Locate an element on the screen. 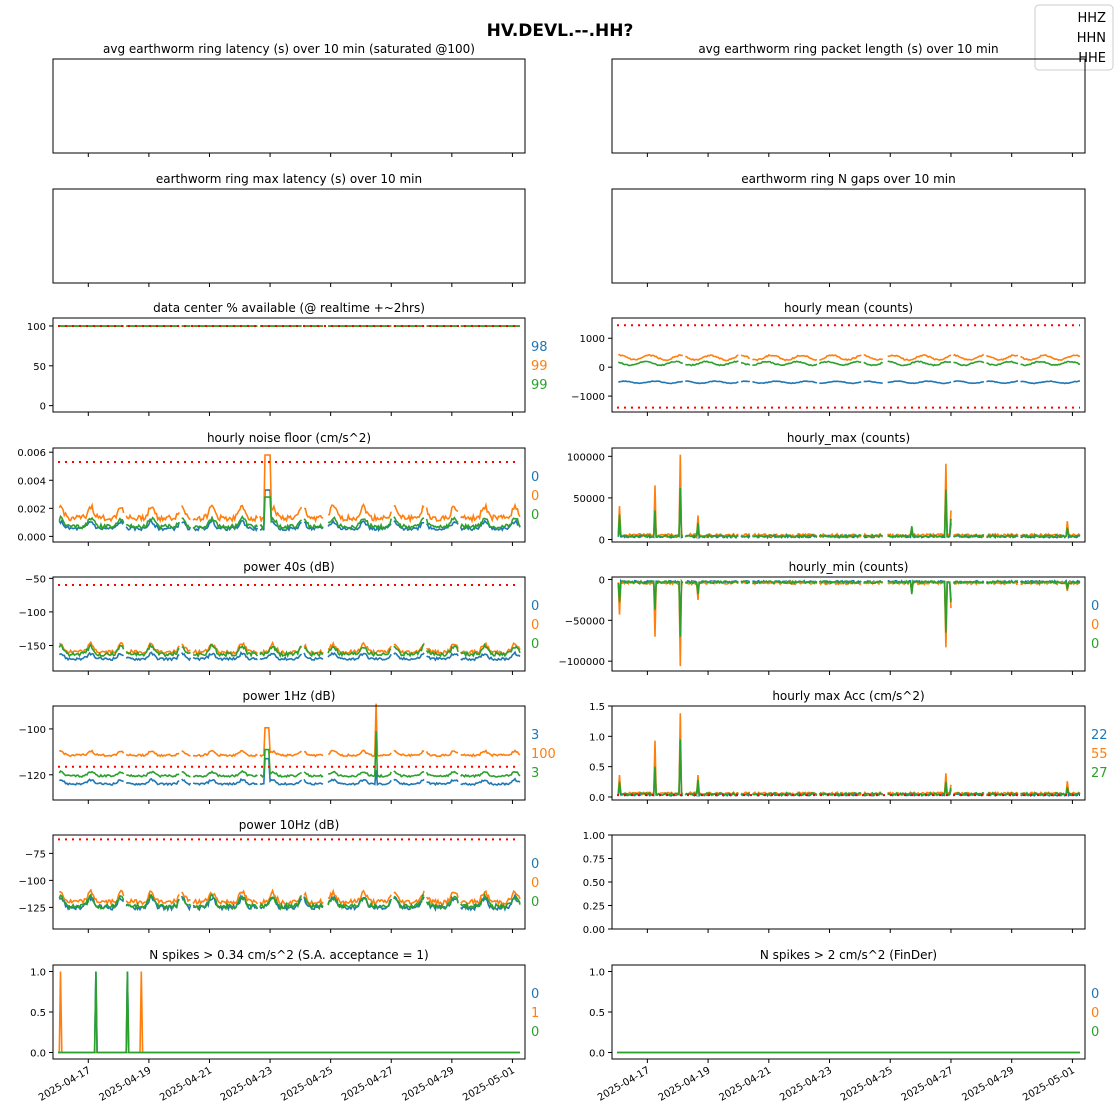  stat-hhz: 3 is located at coordinates (535, 735).